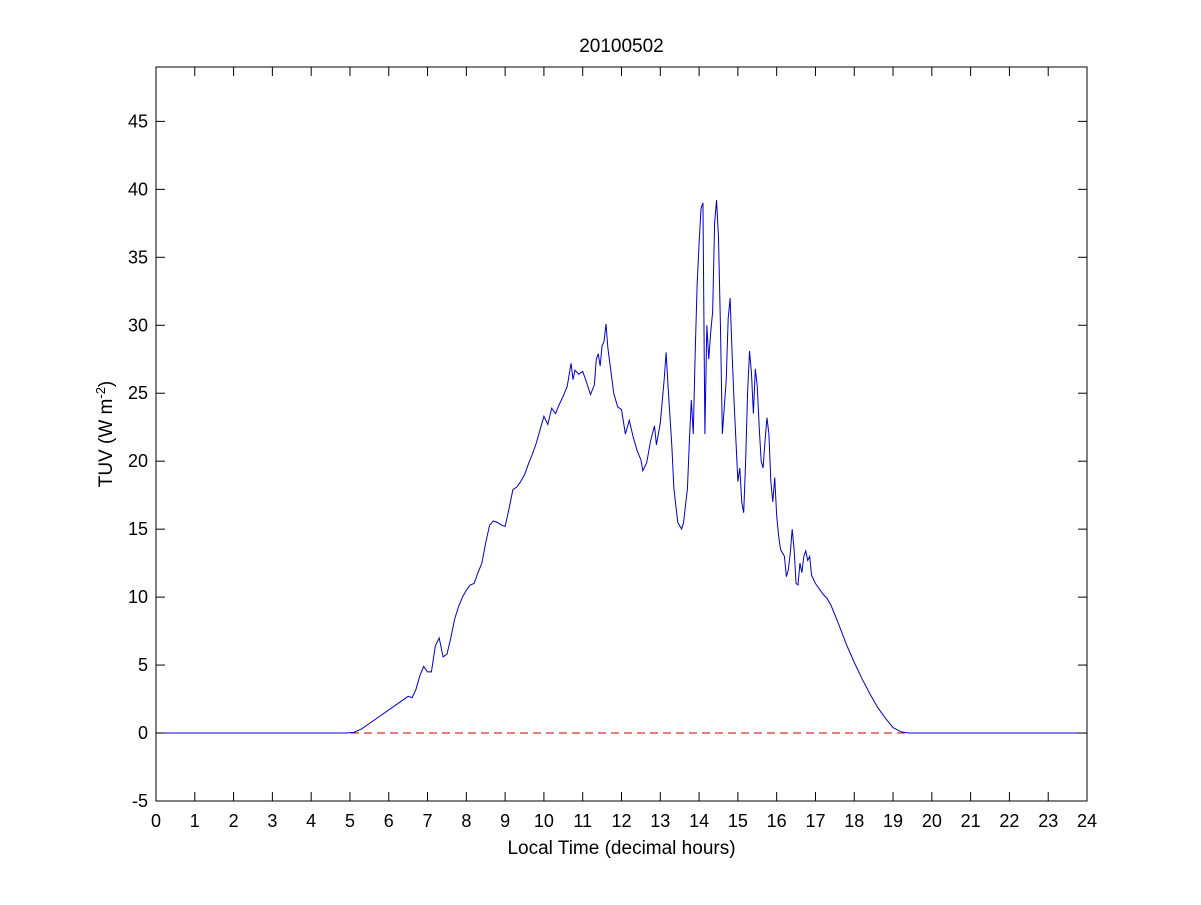  Describe the element at coordinates (138, 325) in the screenshot. I see `y-tick-label: 30` at that location.